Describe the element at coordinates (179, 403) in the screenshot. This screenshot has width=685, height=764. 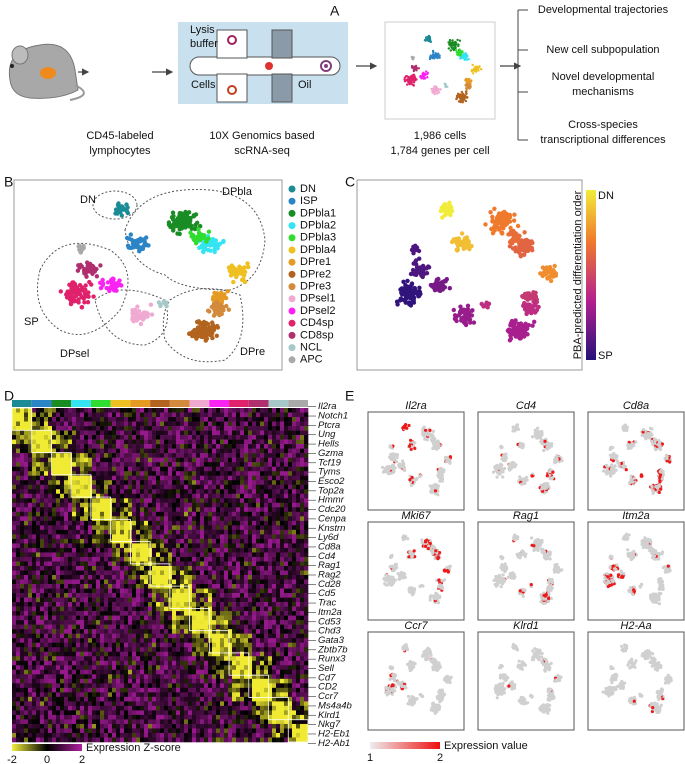
I see `cluster-bar` at that location.